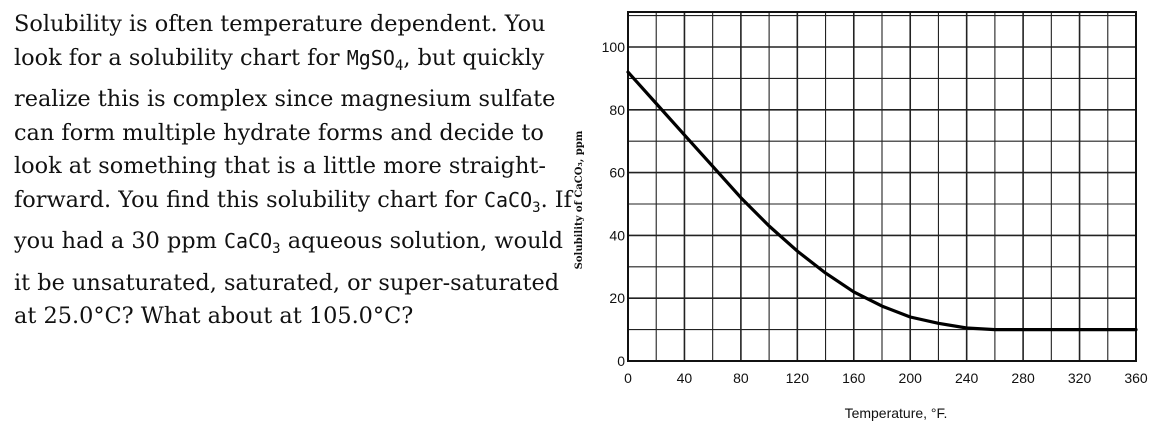  I want to click on formula-mgso4: MgSO4, so click(375, 59).